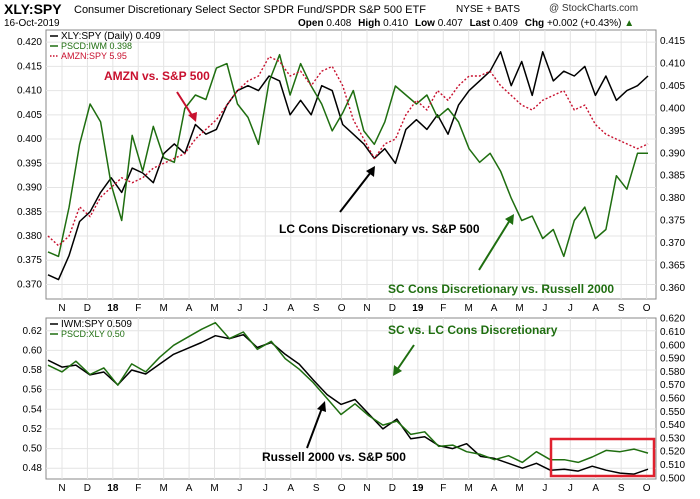  What do you see at coordinates (672, 198) in the screenshot?
I see `top-right-tick: 0.380` at bounding box center [672, 198].